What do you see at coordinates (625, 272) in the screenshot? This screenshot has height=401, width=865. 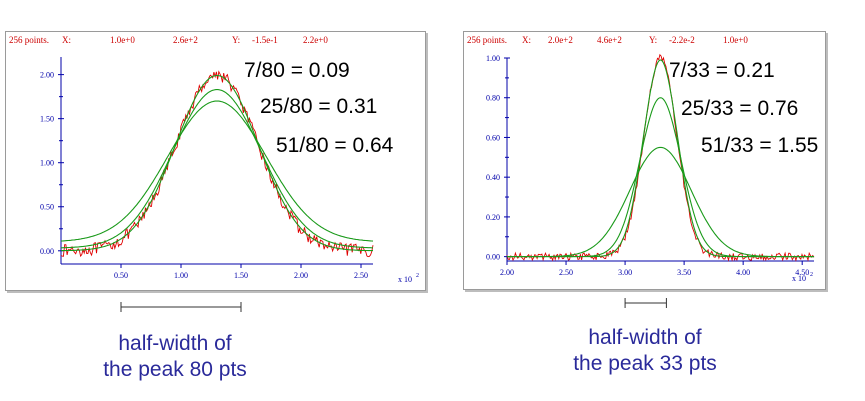 I see `x-tick-label: 3.00` at bounding box center [625, 272].